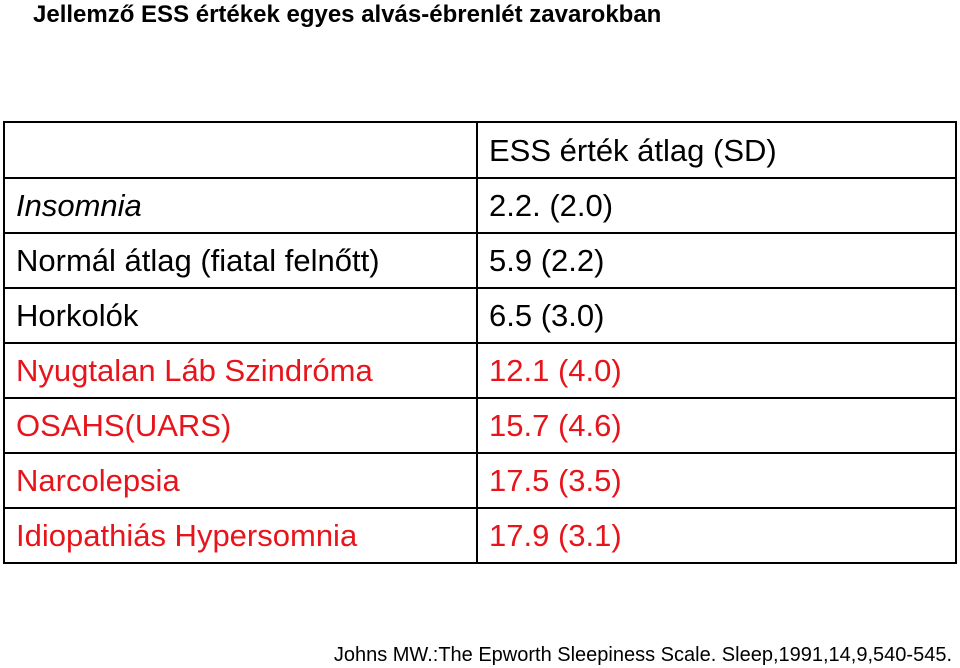 This screenshot has height=668, width=960. Describe the element at coordinates (240, 535) in the screenshot. I see `disorder-cell: Idiopathiás Hypersomnia` at that location.